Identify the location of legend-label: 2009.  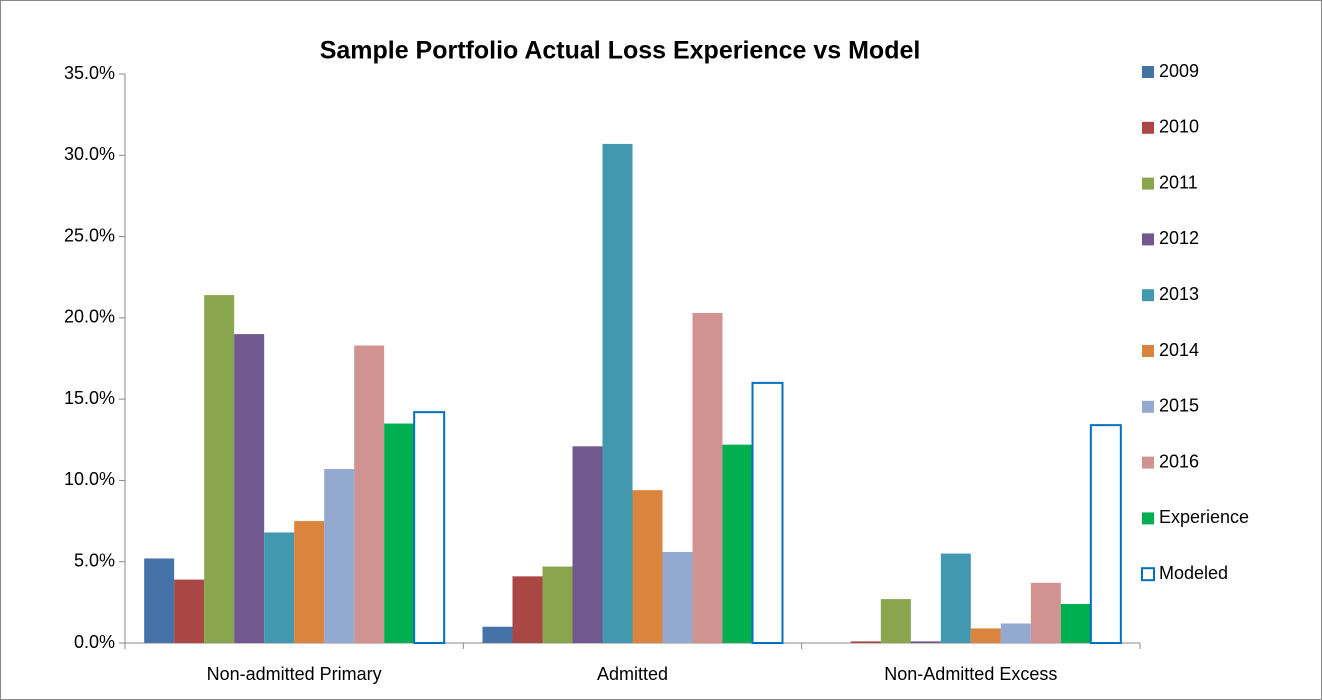
(1179, 71).